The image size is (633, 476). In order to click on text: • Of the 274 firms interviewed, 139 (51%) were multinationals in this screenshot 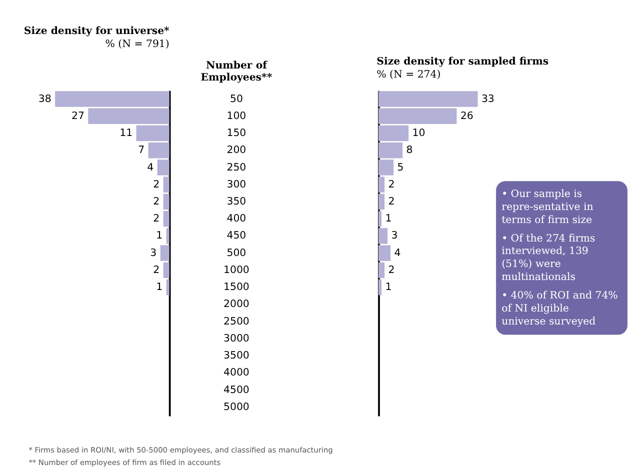, I will do `click(549, 258)`.